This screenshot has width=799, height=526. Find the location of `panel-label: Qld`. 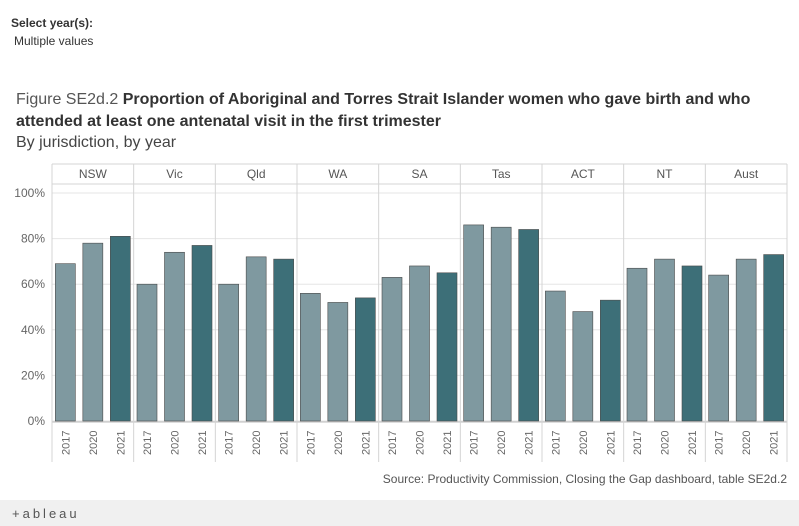

panel-label: Qld is located at coordinates (256, 174).